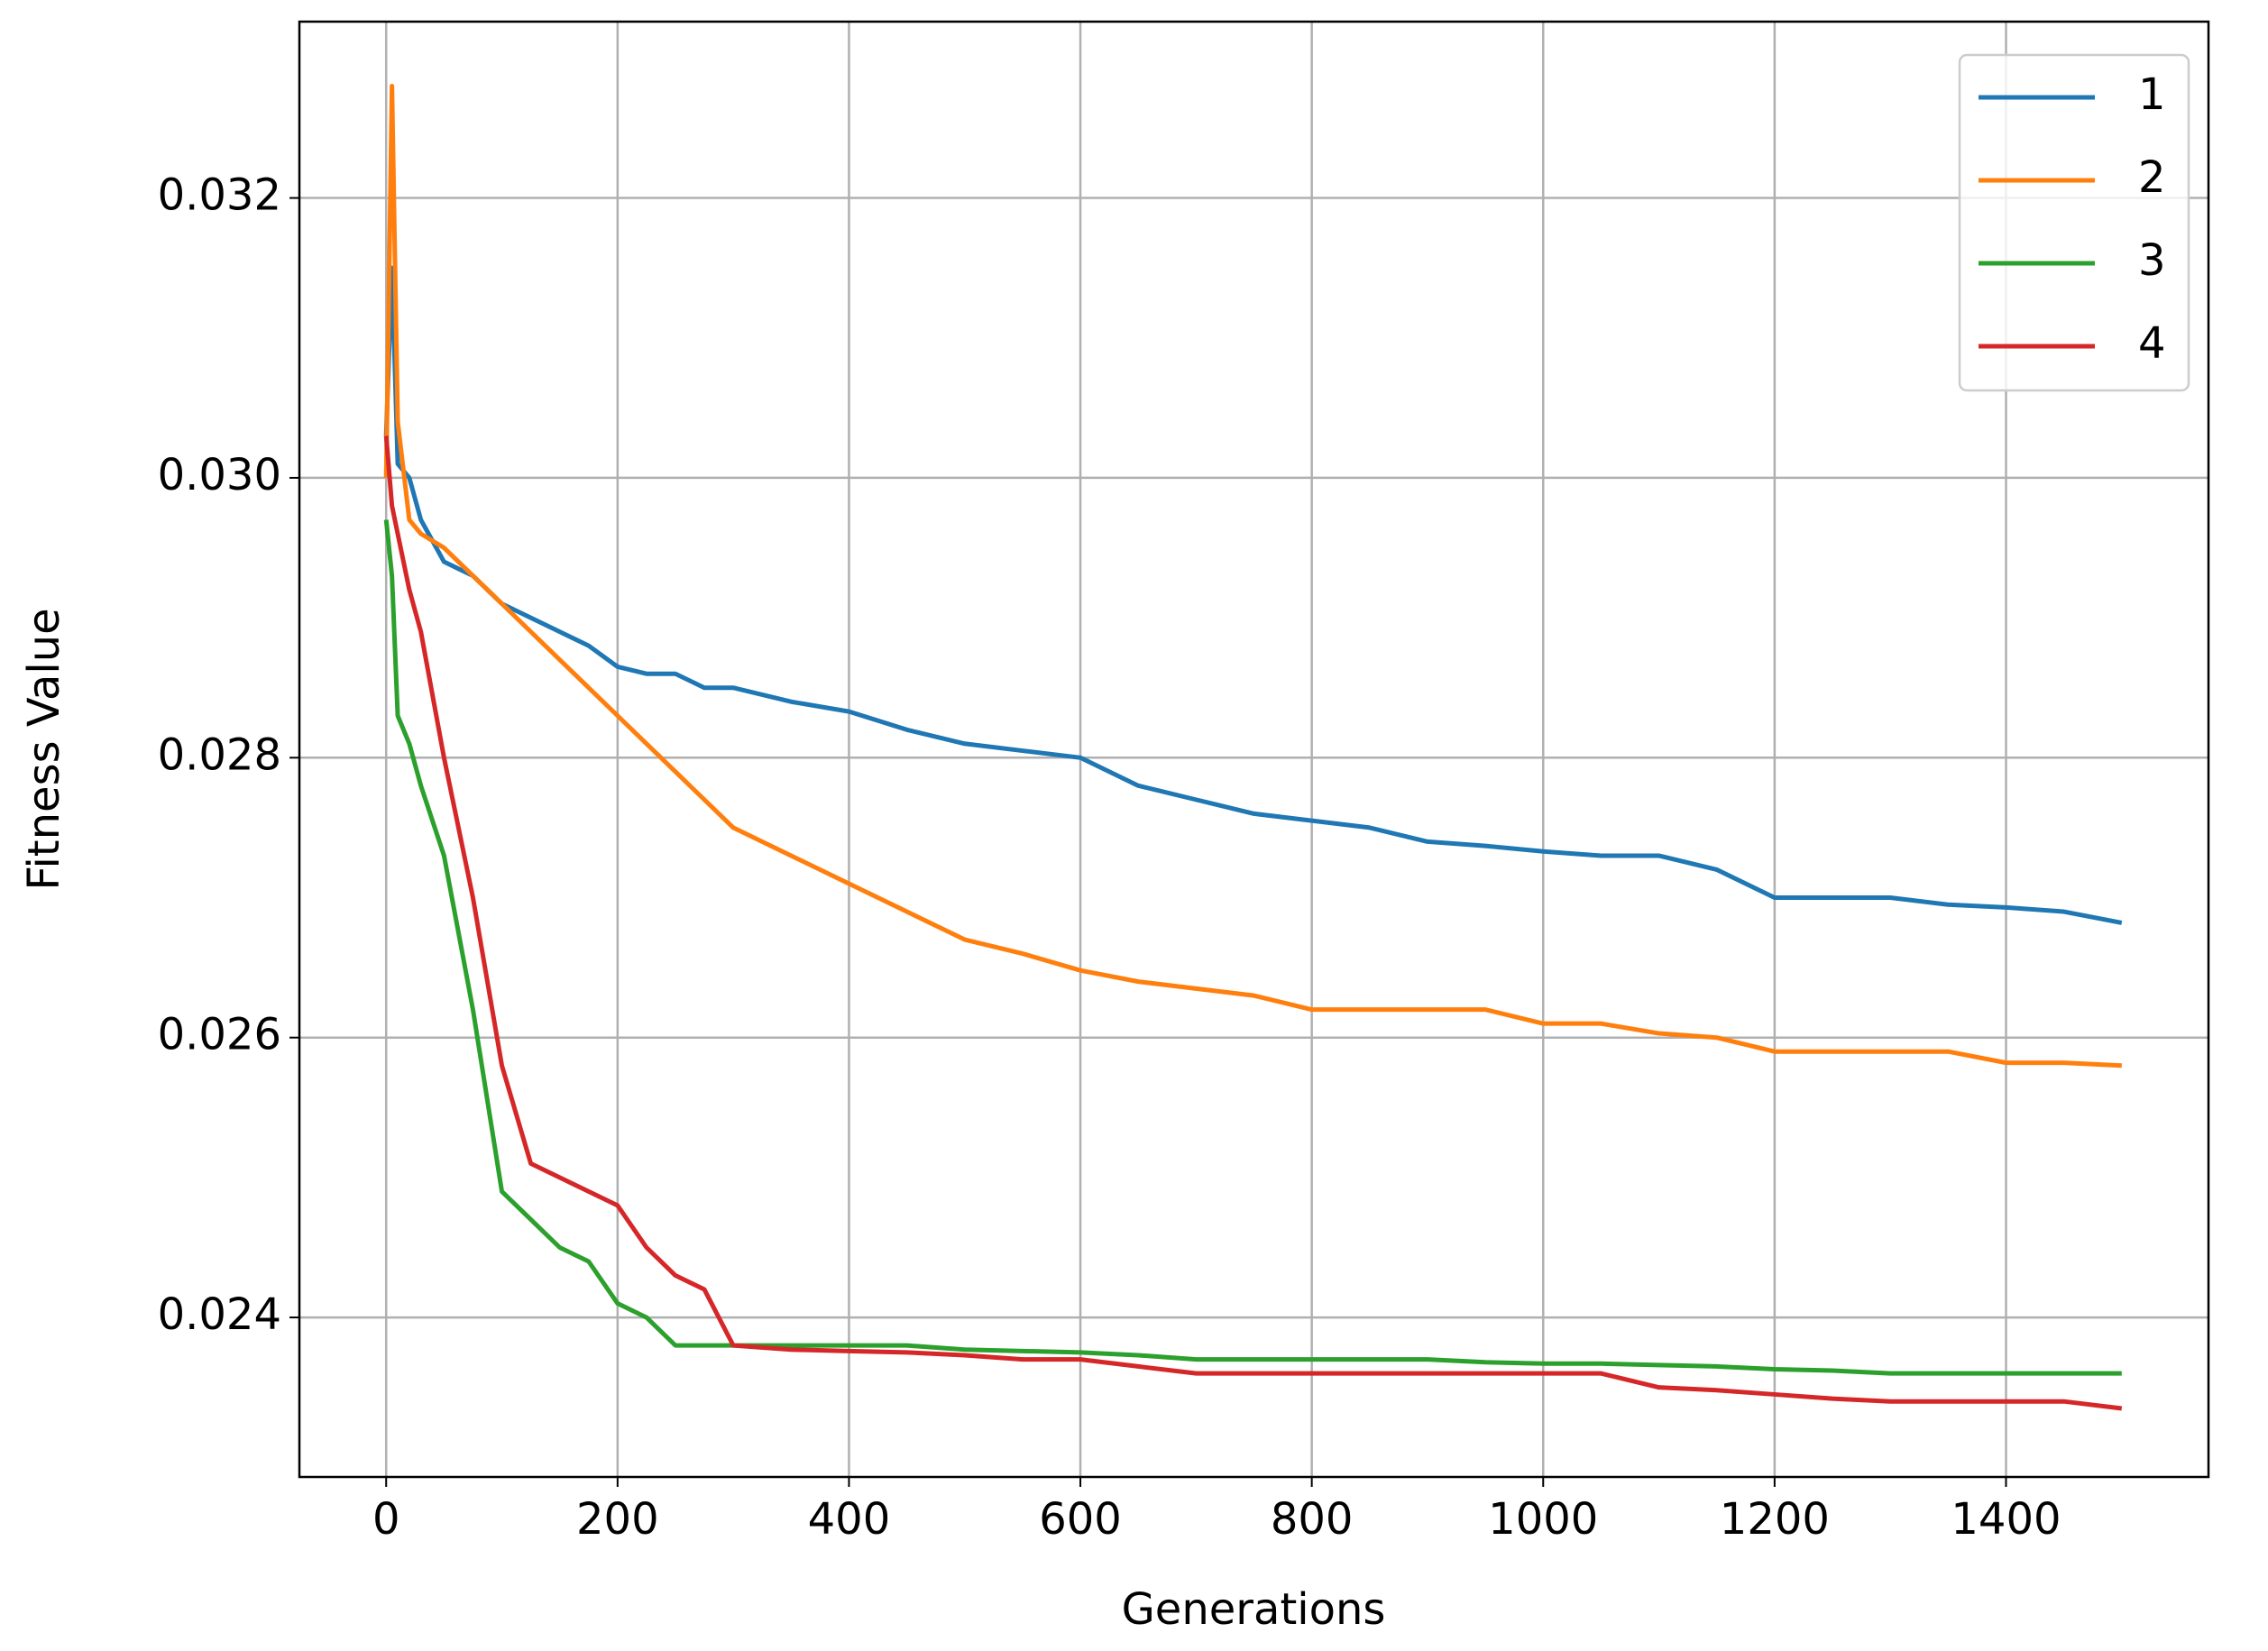 The image size is (2268, 1651). What do you see at coordinates (1543, 1519) in the screenshot?
I see `x-tick-label: 1000` at bounding box center [1543, 1519].